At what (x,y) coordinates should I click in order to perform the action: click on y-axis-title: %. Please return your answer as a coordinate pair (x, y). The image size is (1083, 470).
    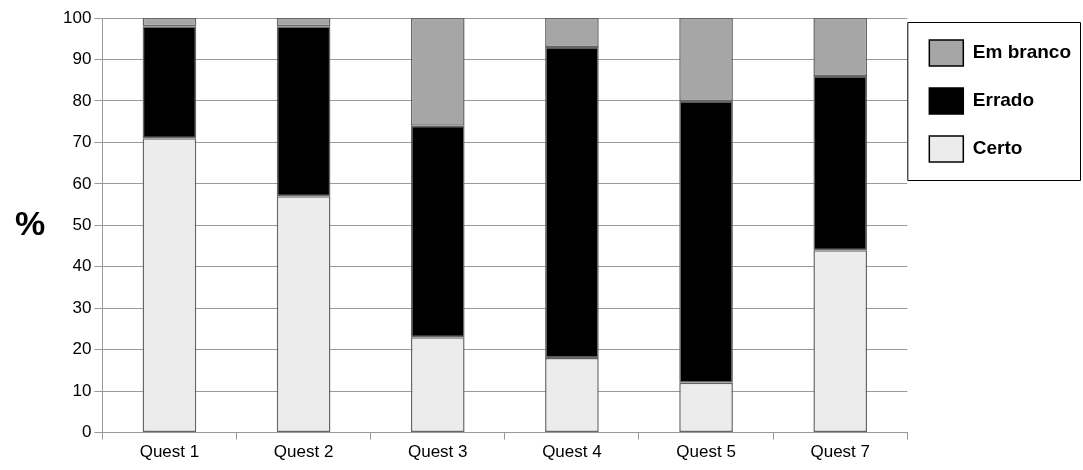
    Looking at the image, I should click on (30, 222).